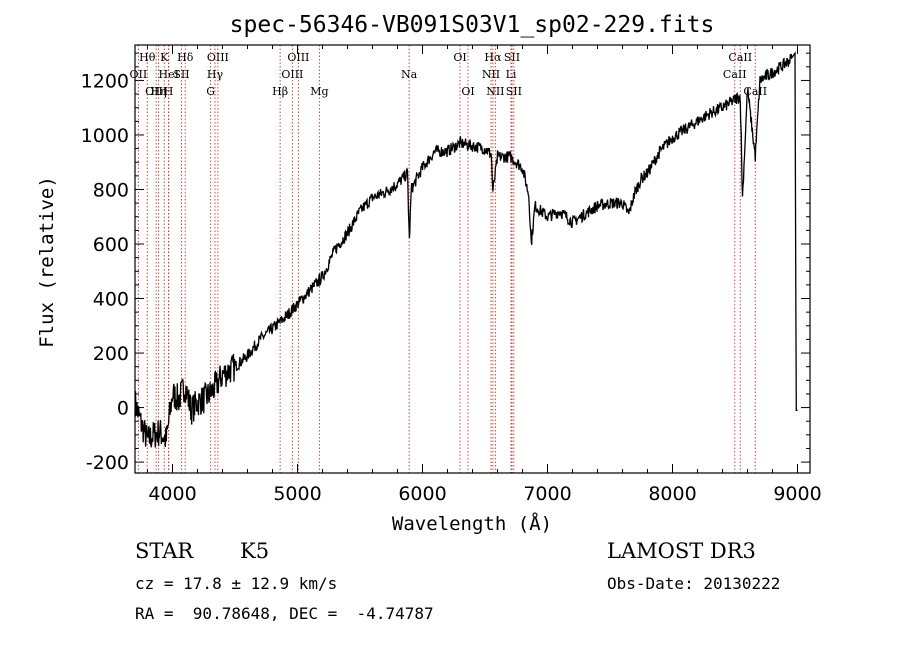  Describe the element at coordinates (422, 494) in the screenshot. I see `x-tick-label: 6000` at that location.